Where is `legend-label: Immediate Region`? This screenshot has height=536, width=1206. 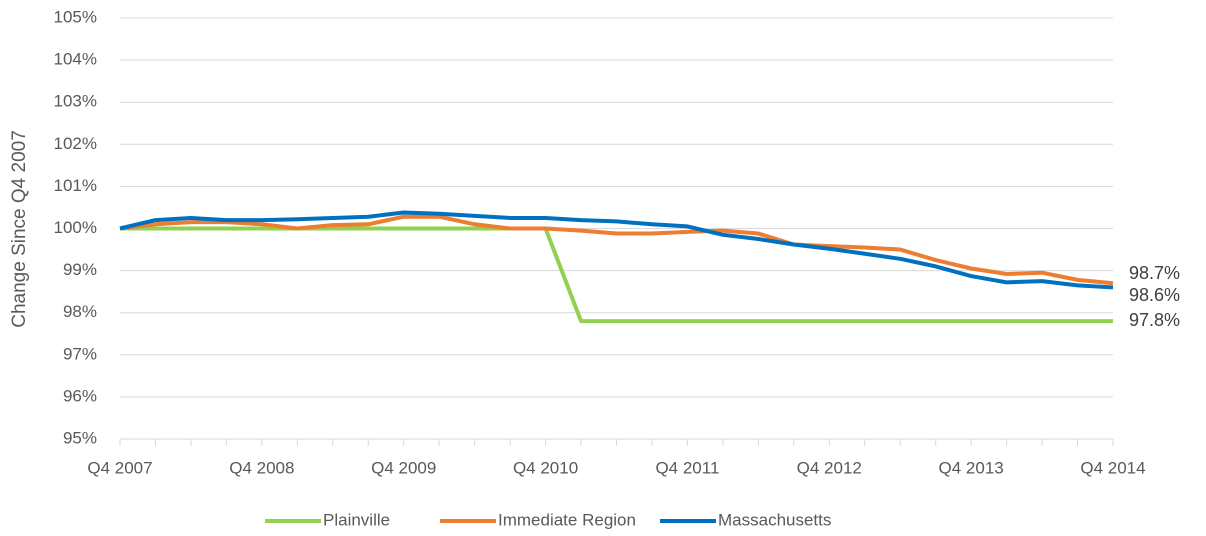
legend-label: Immediate Region is located at coordinates (567, 519).